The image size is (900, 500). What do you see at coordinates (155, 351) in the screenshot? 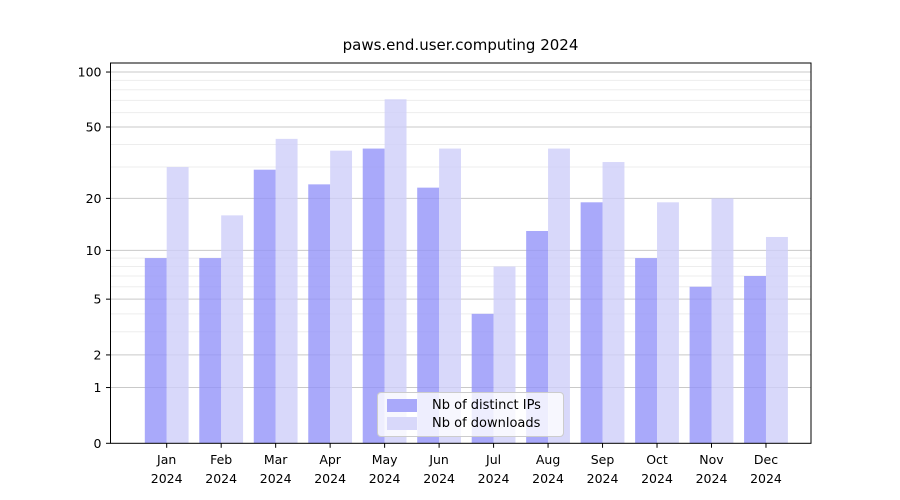
I see `bar-jan-distinct-ips` at bounding box center [155, 351].